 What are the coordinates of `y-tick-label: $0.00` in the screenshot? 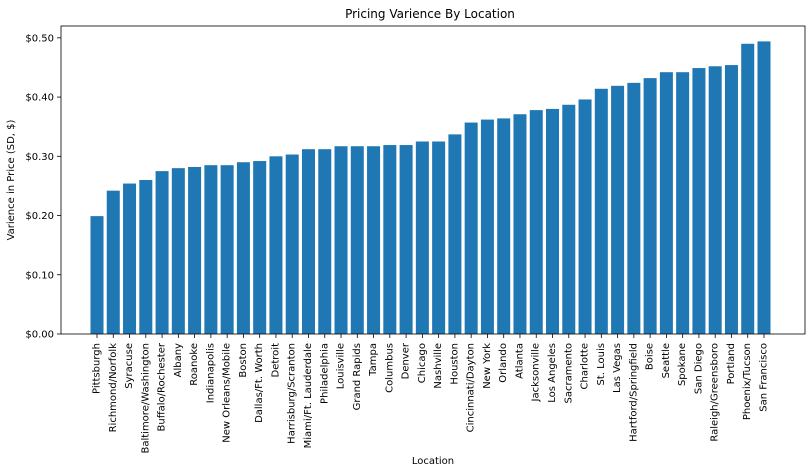 It's located at (39, 335).